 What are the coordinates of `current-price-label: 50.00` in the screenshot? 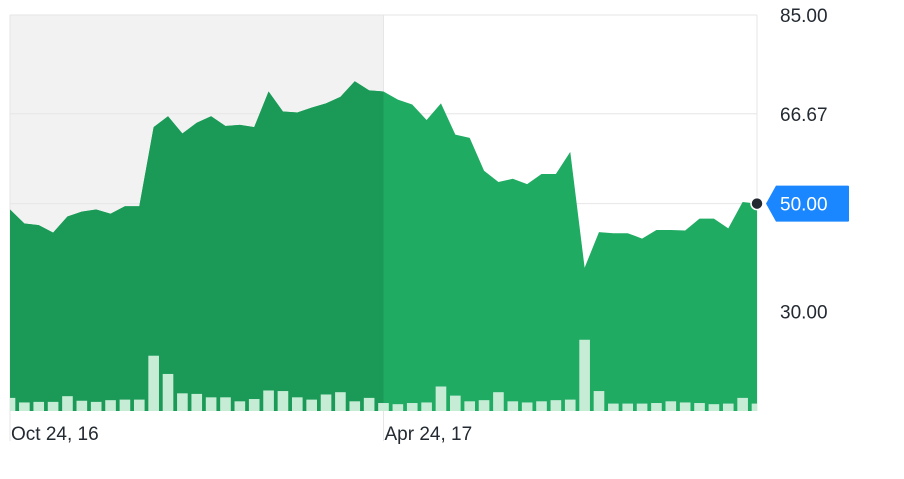 It's located at (804, 205).